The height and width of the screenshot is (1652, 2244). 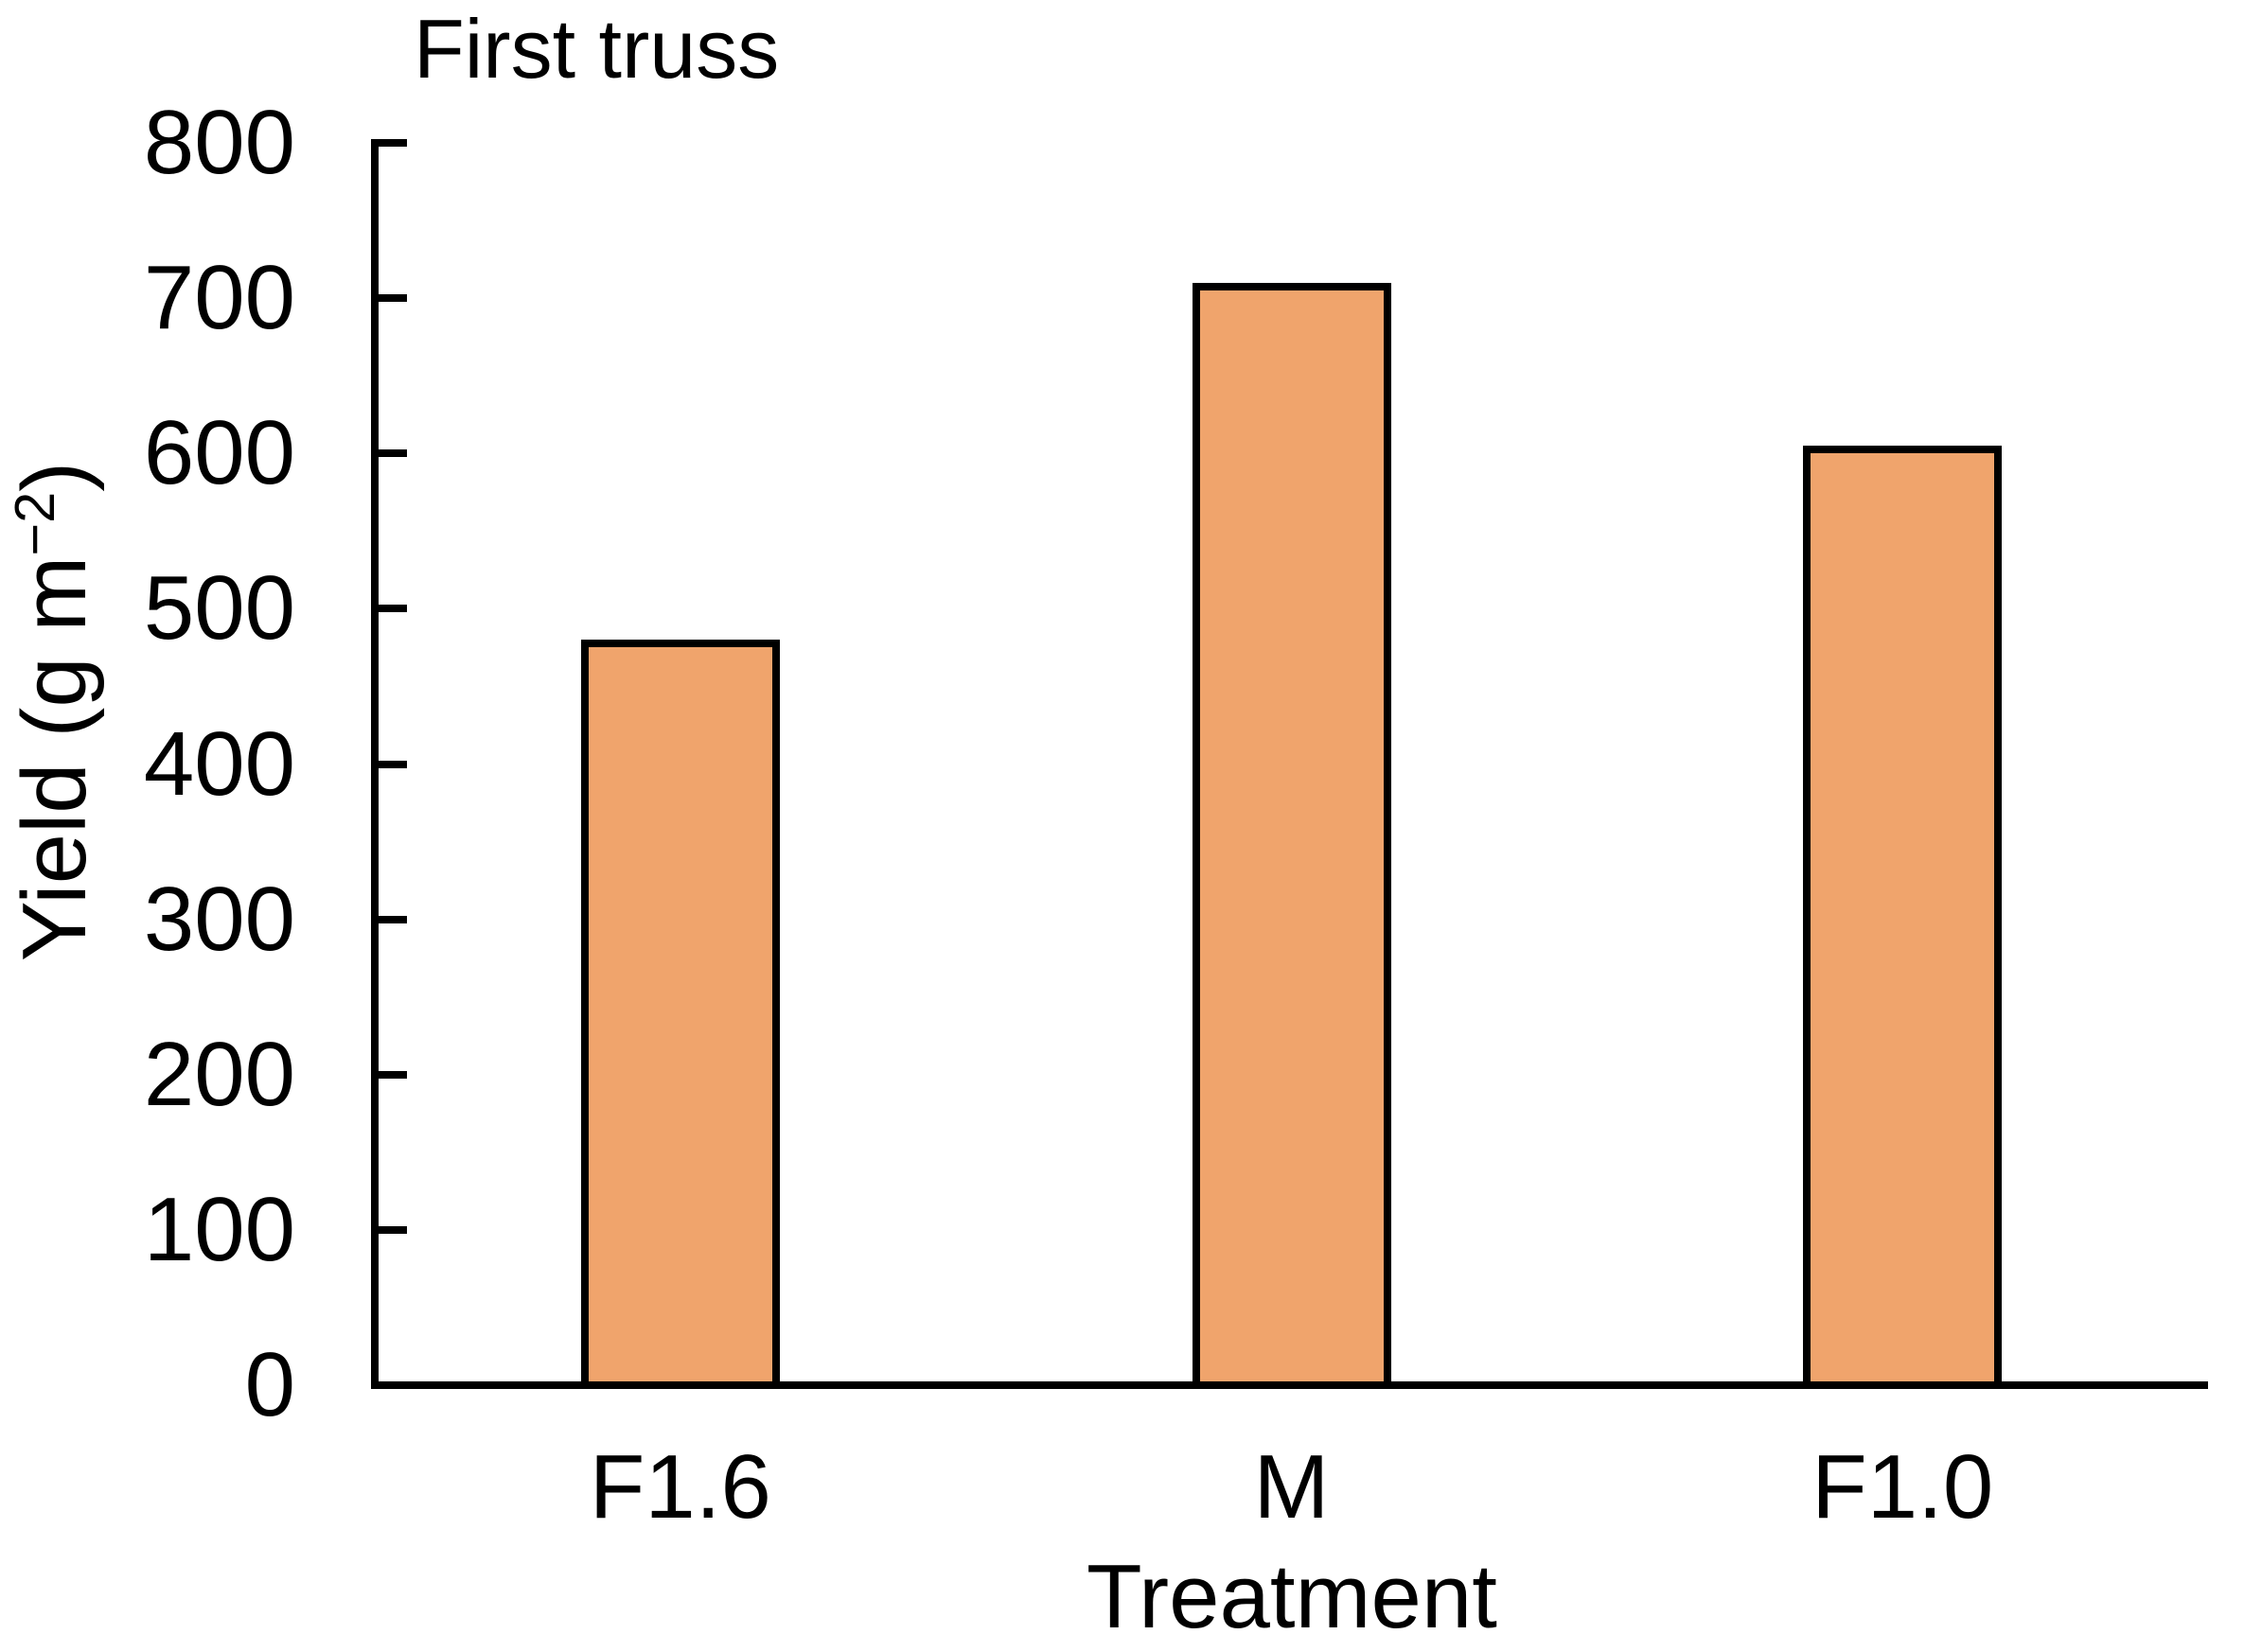 What do you see at coordinates (219, 1074) in the screenshot?
I see `y-tick-label-200: 200` at bounding box center [219, 1074].